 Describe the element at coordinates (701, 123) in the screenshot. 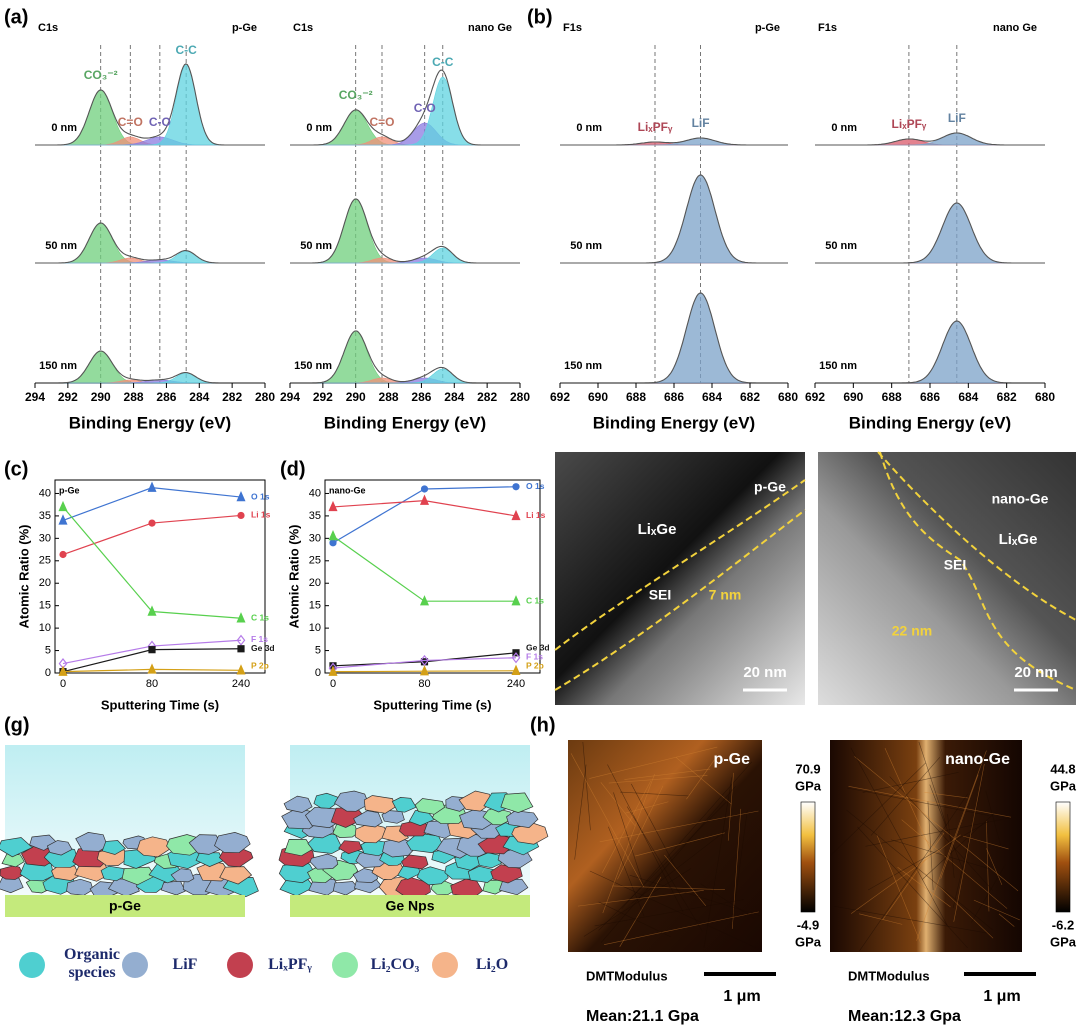

I see `peak-label: LiF` at that location.